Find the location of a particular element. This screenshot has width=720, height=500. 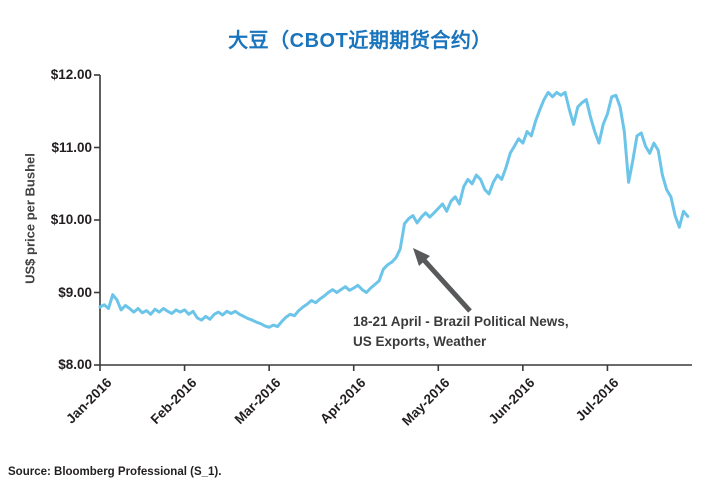

annotation-arrowhead is located at coordinates (421, 257).